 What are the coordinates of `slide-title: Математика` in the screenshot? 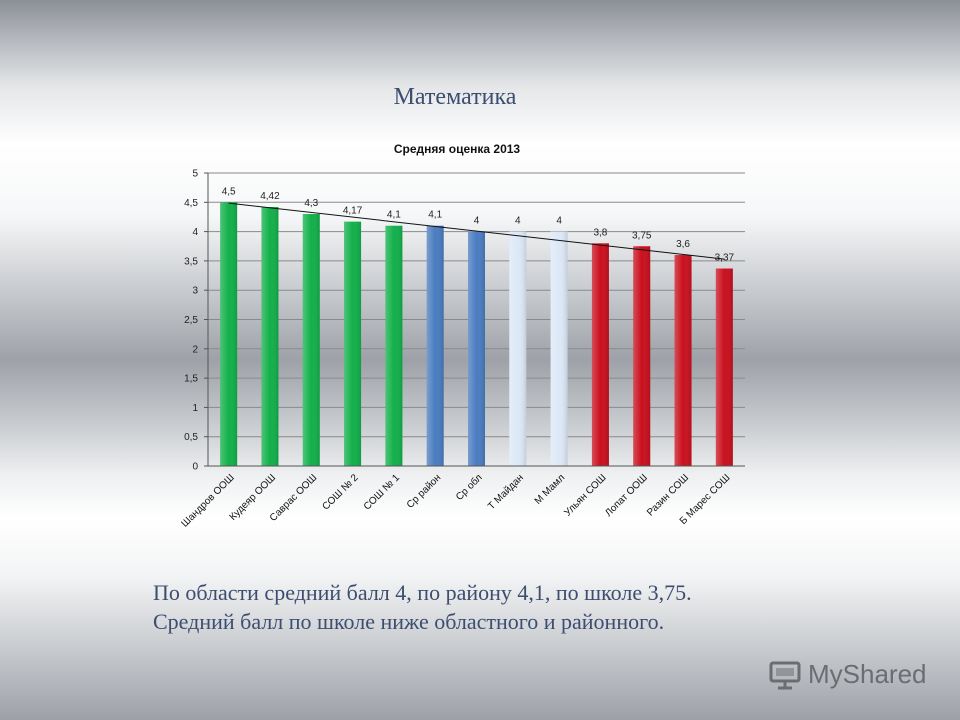 It's located at (455, 97).